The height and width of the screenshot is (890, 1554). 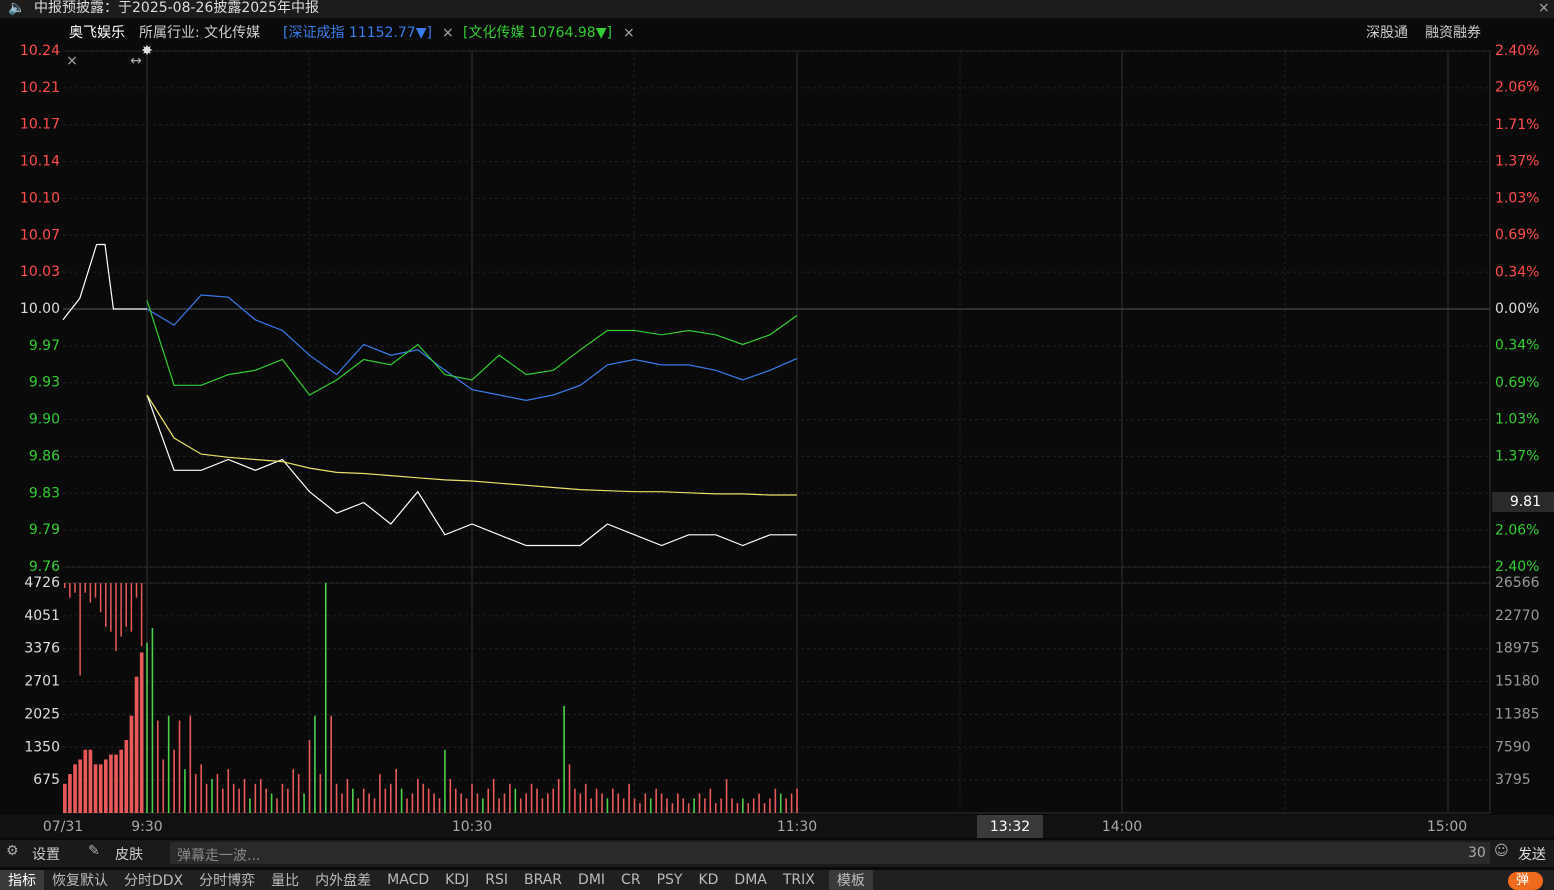 What do you see at coordinates (850, 880) in the screenshot?
I see `tab: 模板` at bounding box center [850, 880].